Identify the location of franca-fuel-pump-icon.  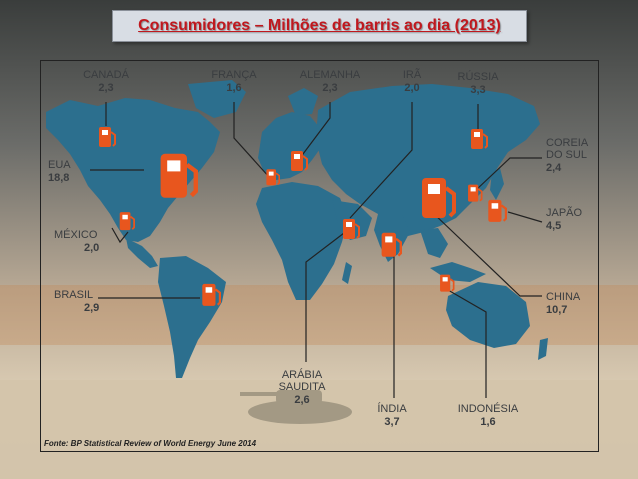
(273, 177).